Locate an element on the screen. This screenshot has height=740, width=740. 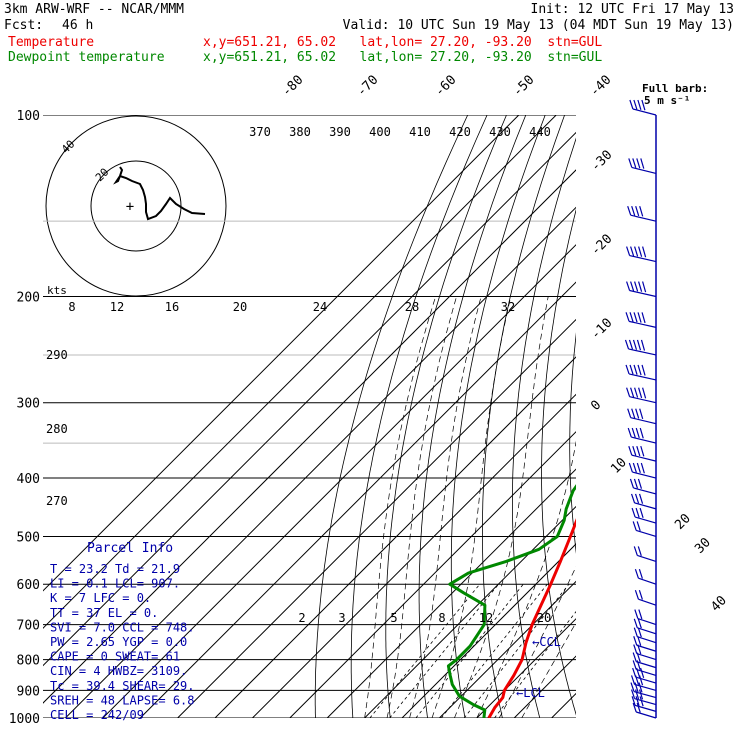
theta-label: 430 is located at coordinates (500, 132).